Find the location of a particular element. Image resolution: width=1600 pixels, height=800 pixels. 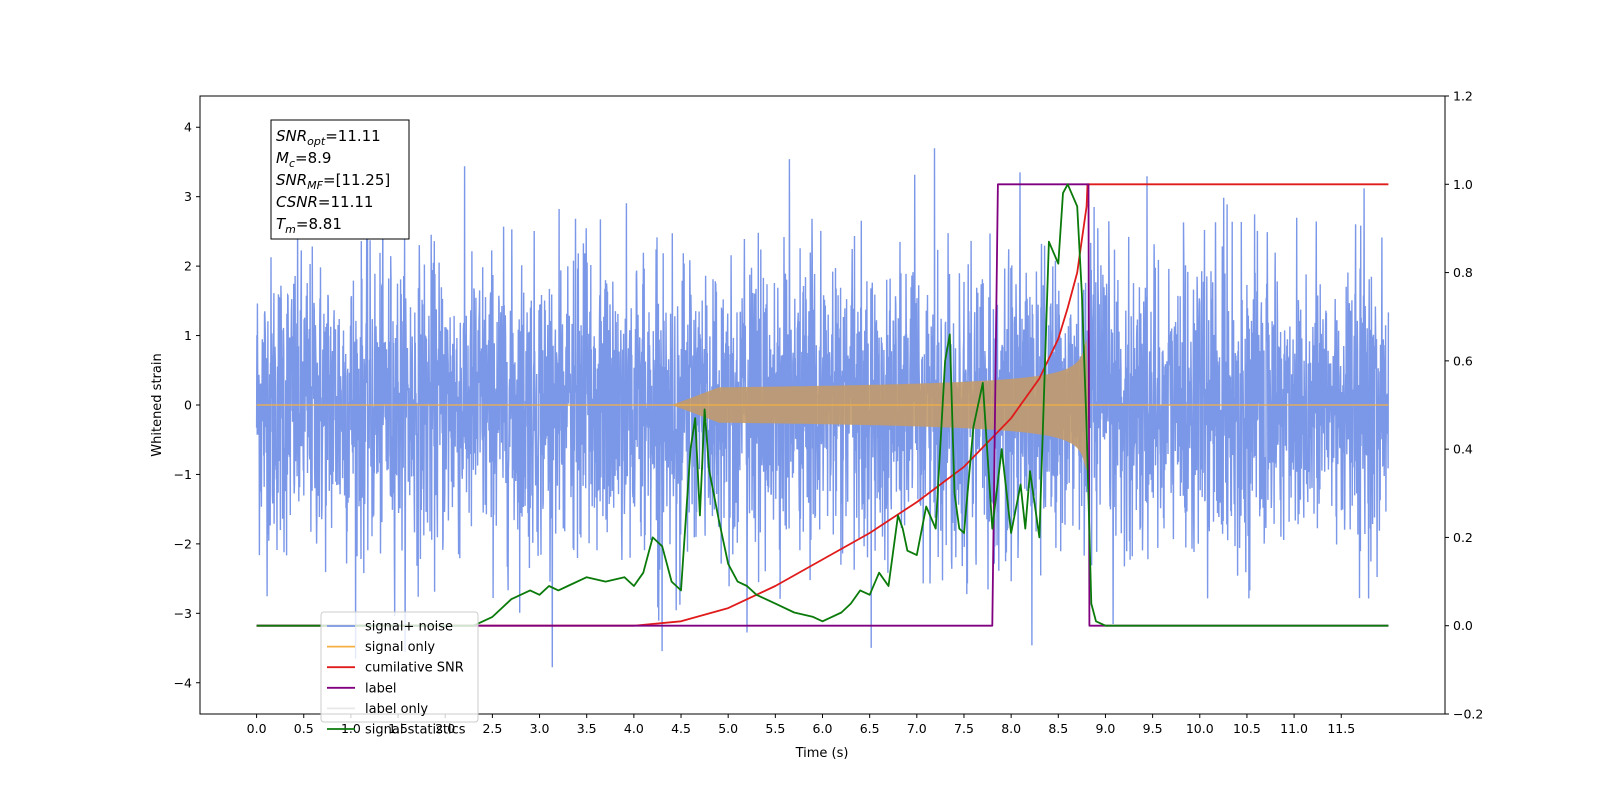

x-tick-label: 9.0 is located at coordinates (1106, 728).